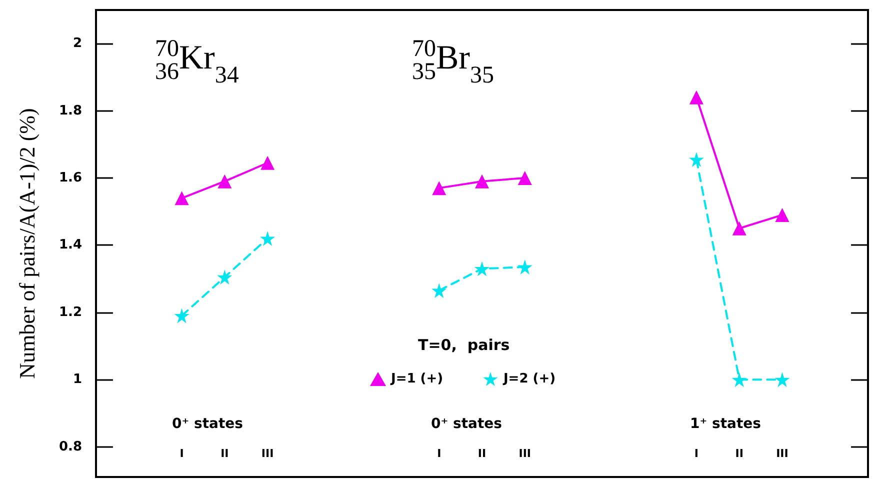  What do you see at coordinates (70, 178) in the screenshot?
I see `y-tick-label: 1.6` at bounding box center [70, 178].